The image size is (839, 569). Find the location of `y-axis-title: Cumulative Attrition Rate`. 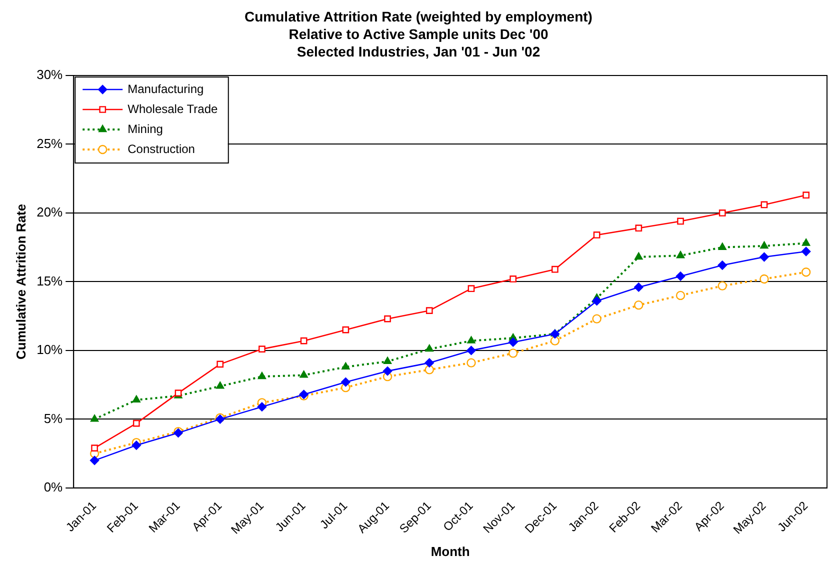

y-axis-title: Cumulative Attrition Rate is located at coordinates (20, 282).